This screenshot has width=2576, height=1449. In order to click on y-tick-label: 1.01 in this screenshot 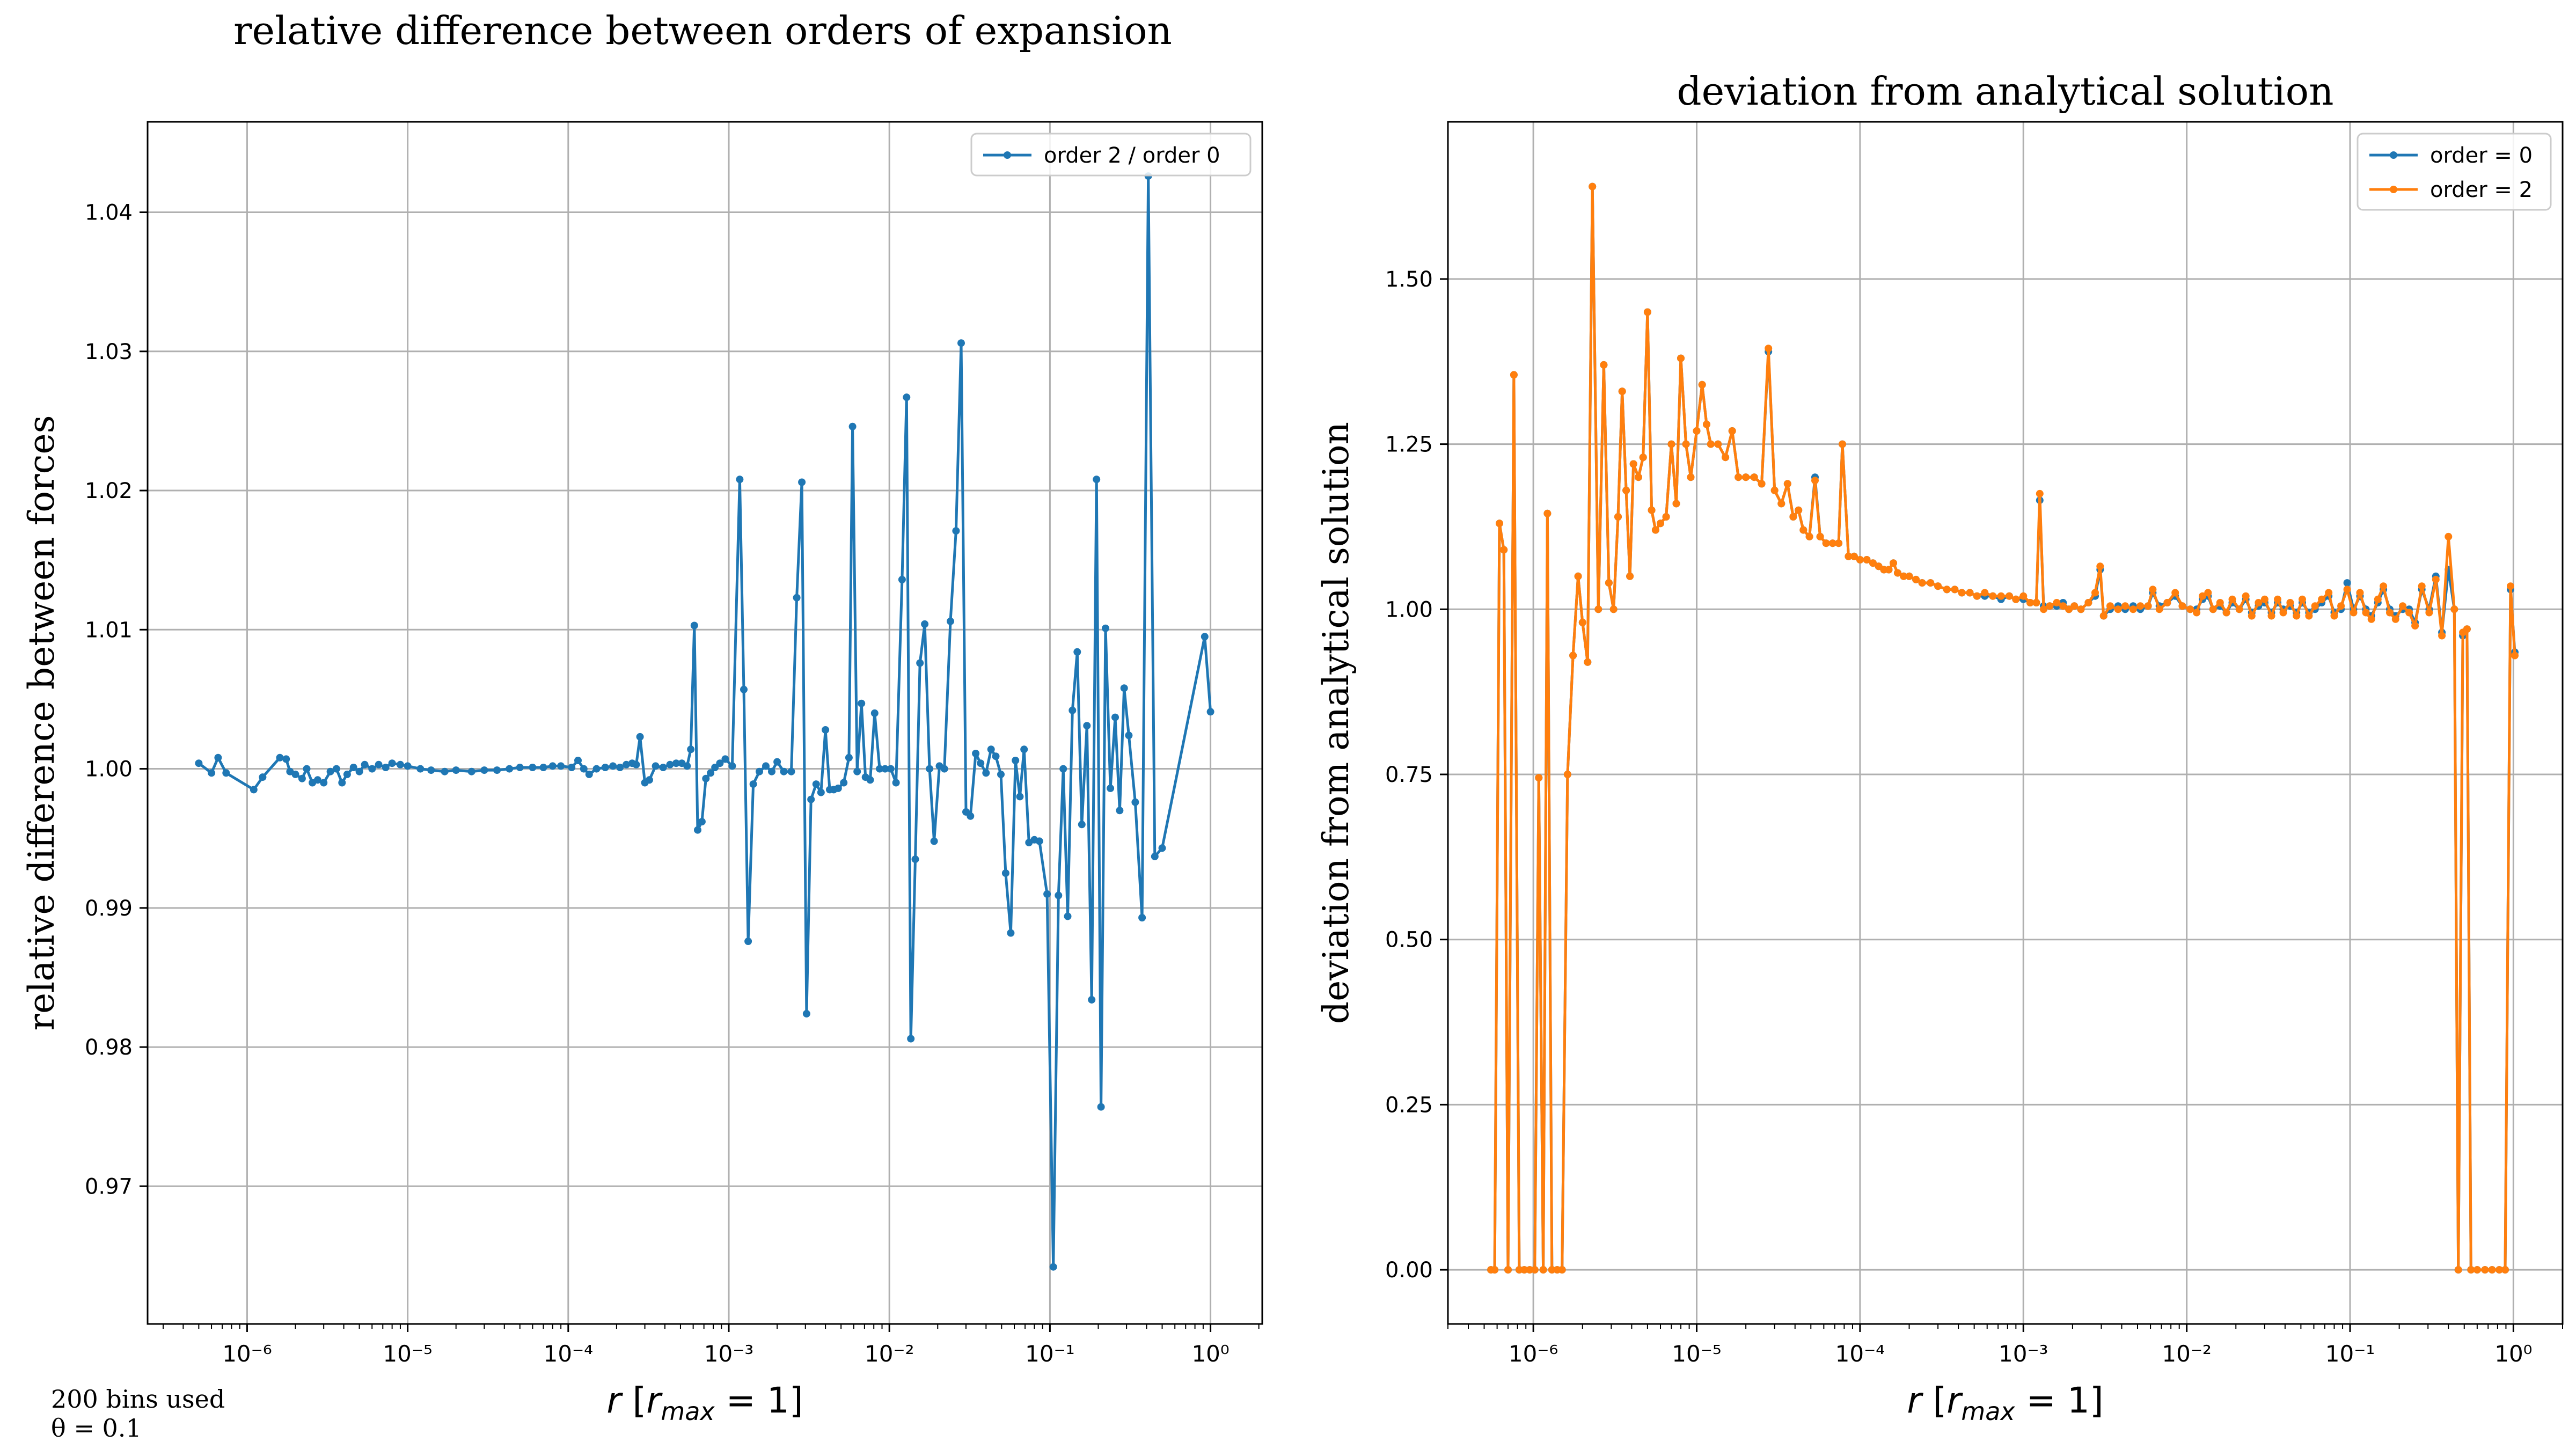, I will do `click(109, 630)`.